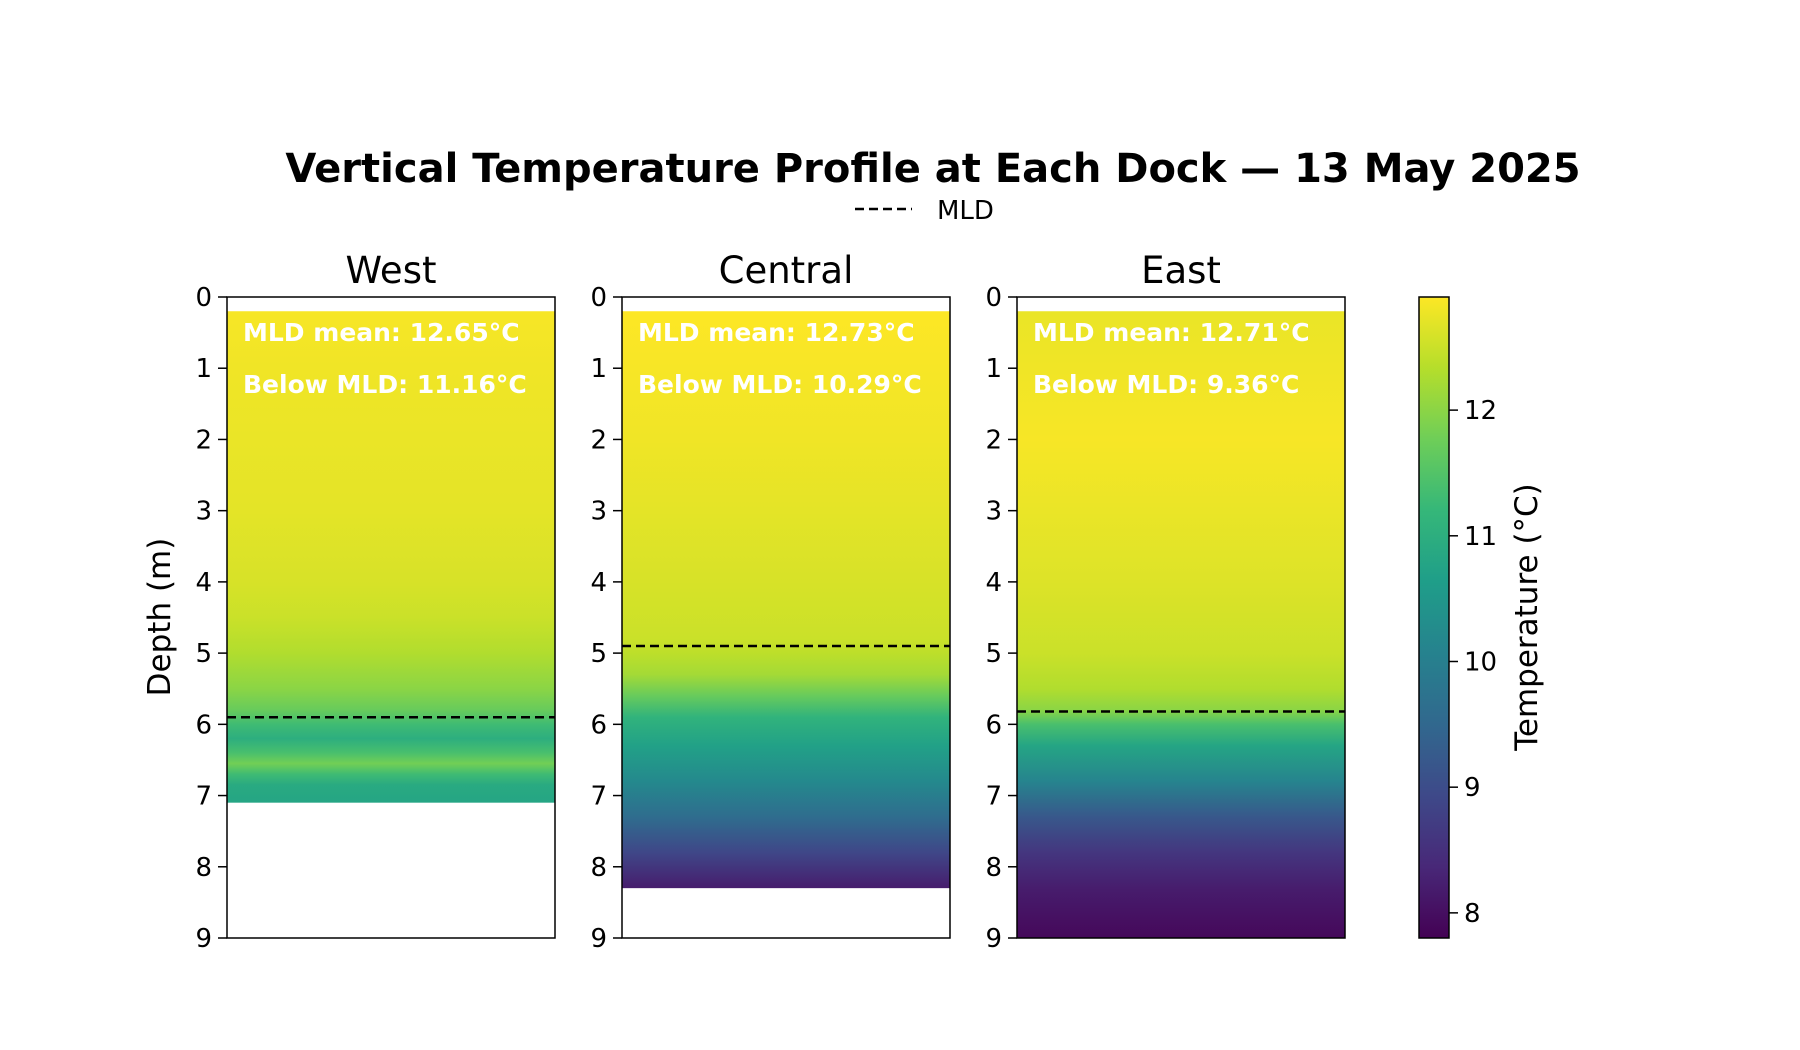  Describe the element at coordinates (1480, 411) in the screenshot. I see `colorbar-tick-label: 12` at that location.